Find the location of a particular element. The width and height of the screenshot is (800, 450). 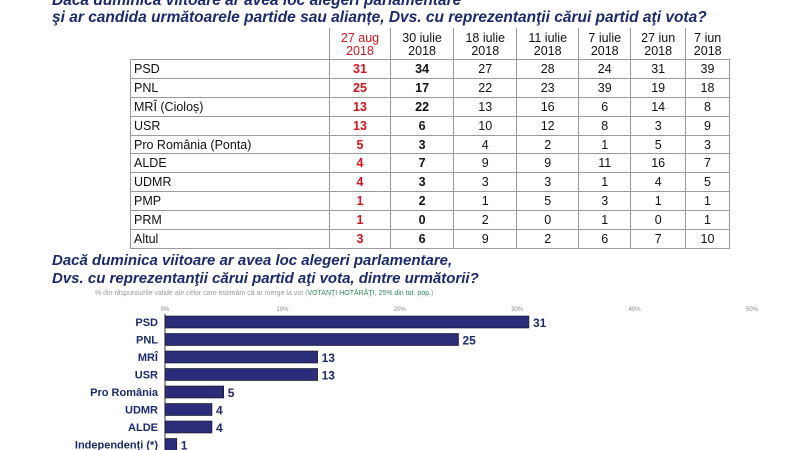

table-row: Pro România (Ponta) 5 3 4 2 1 5 3 is located at coordinates (430, 145).